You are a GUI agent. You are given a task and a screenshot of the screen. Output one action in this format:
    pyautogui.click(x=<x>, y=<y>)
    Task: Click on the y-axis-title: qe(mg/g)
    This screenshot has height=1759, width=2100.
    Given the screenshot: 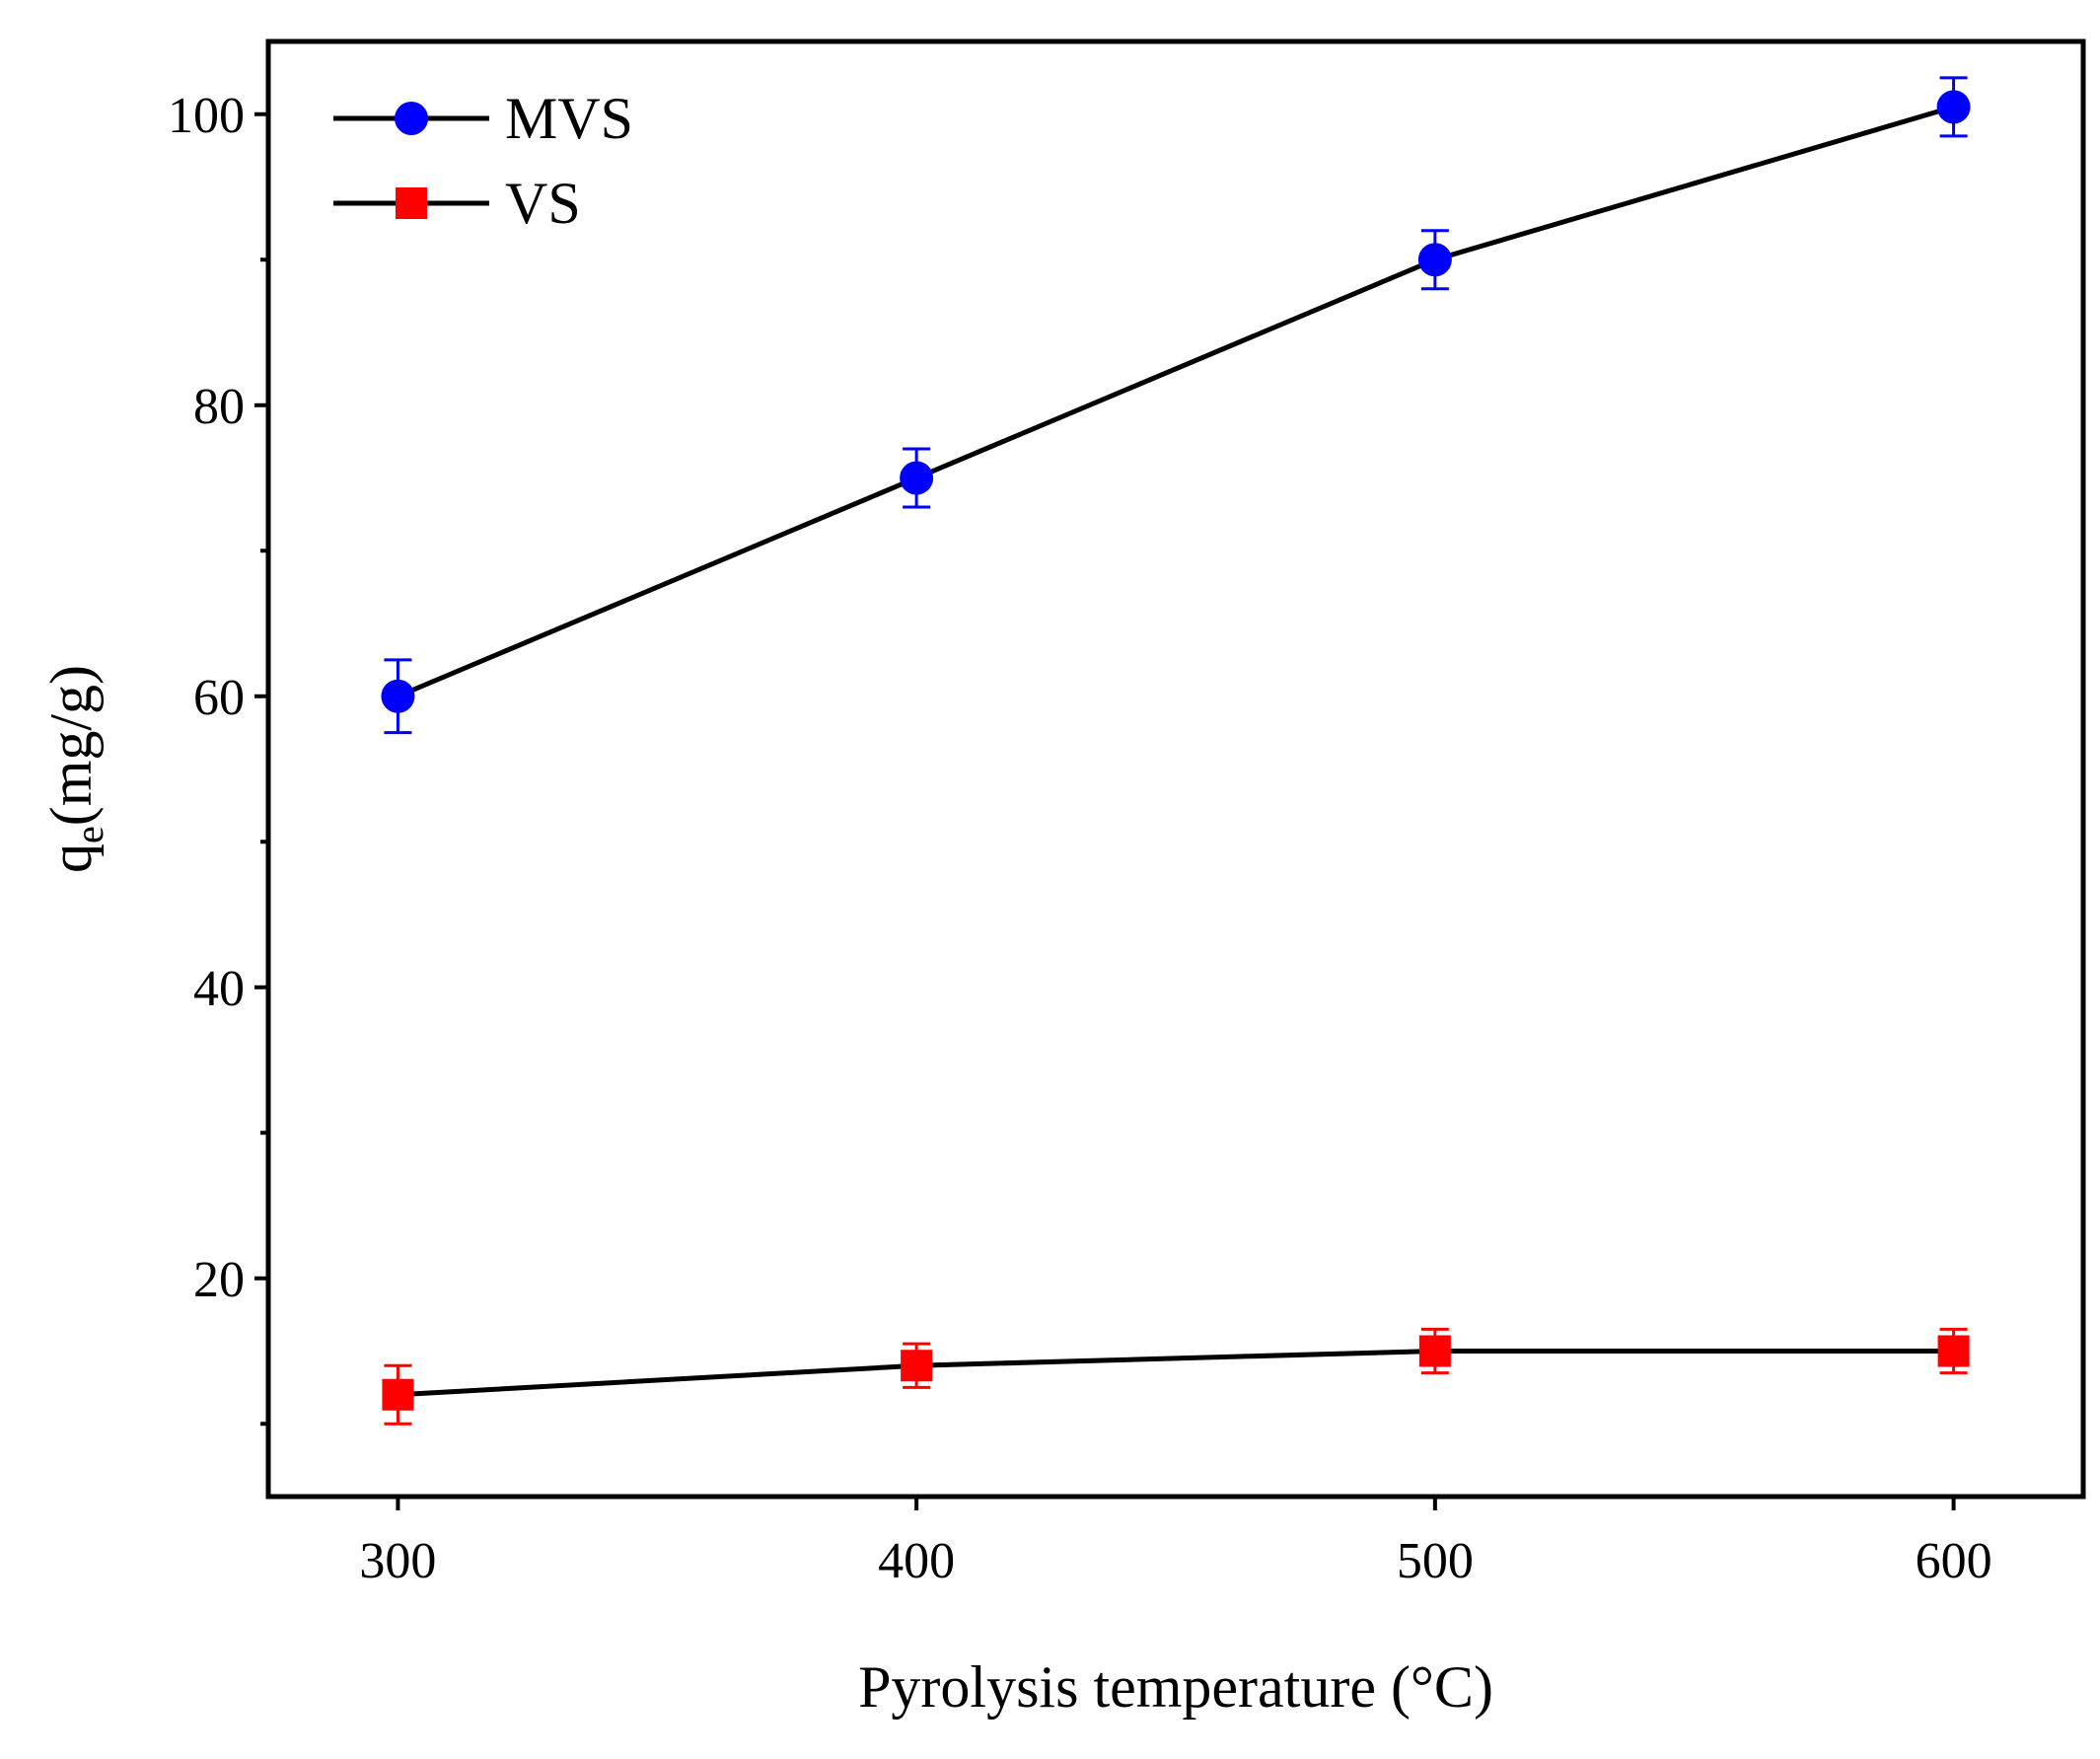 What is the action you would take?
    pyautogui.click(x=74, y=769)
    